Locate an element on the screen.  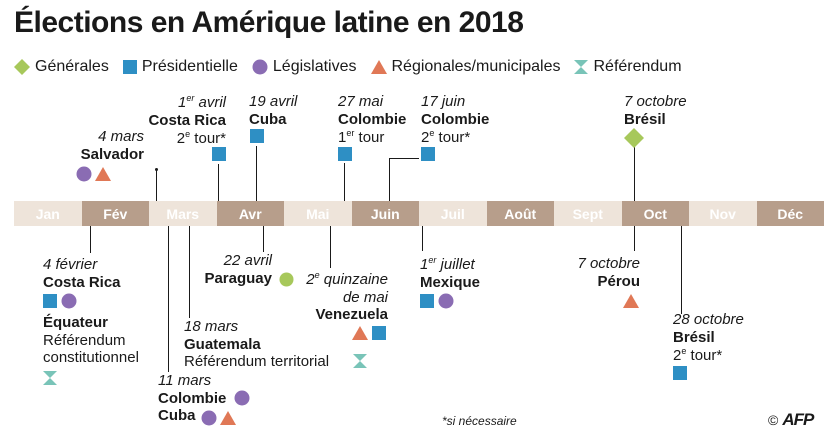
event-brazil-first-round: 7 octobre Brésil is located at coordinates (655, 110).